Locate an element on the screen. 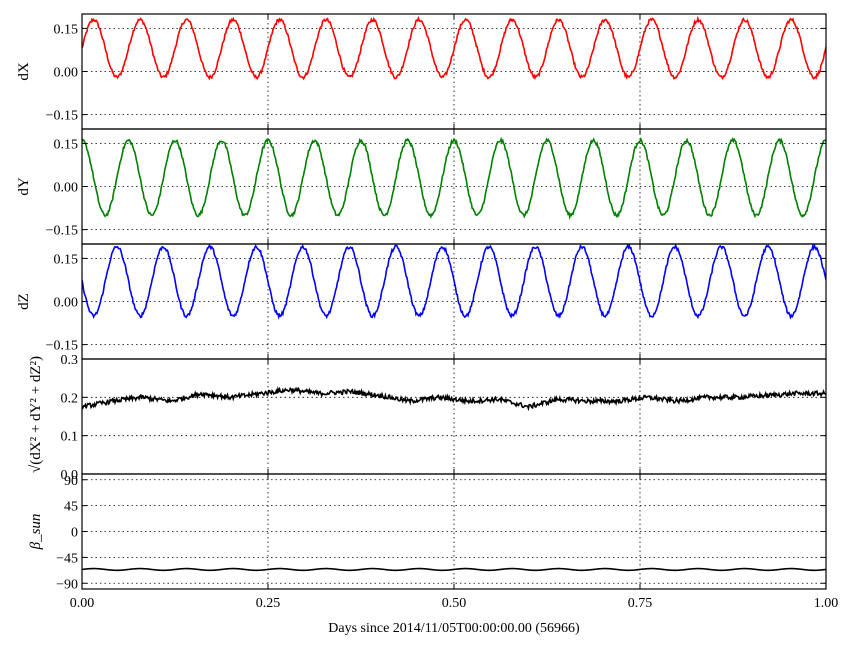  y-tick-label: 0.0 is located at coordinates (70, 475).